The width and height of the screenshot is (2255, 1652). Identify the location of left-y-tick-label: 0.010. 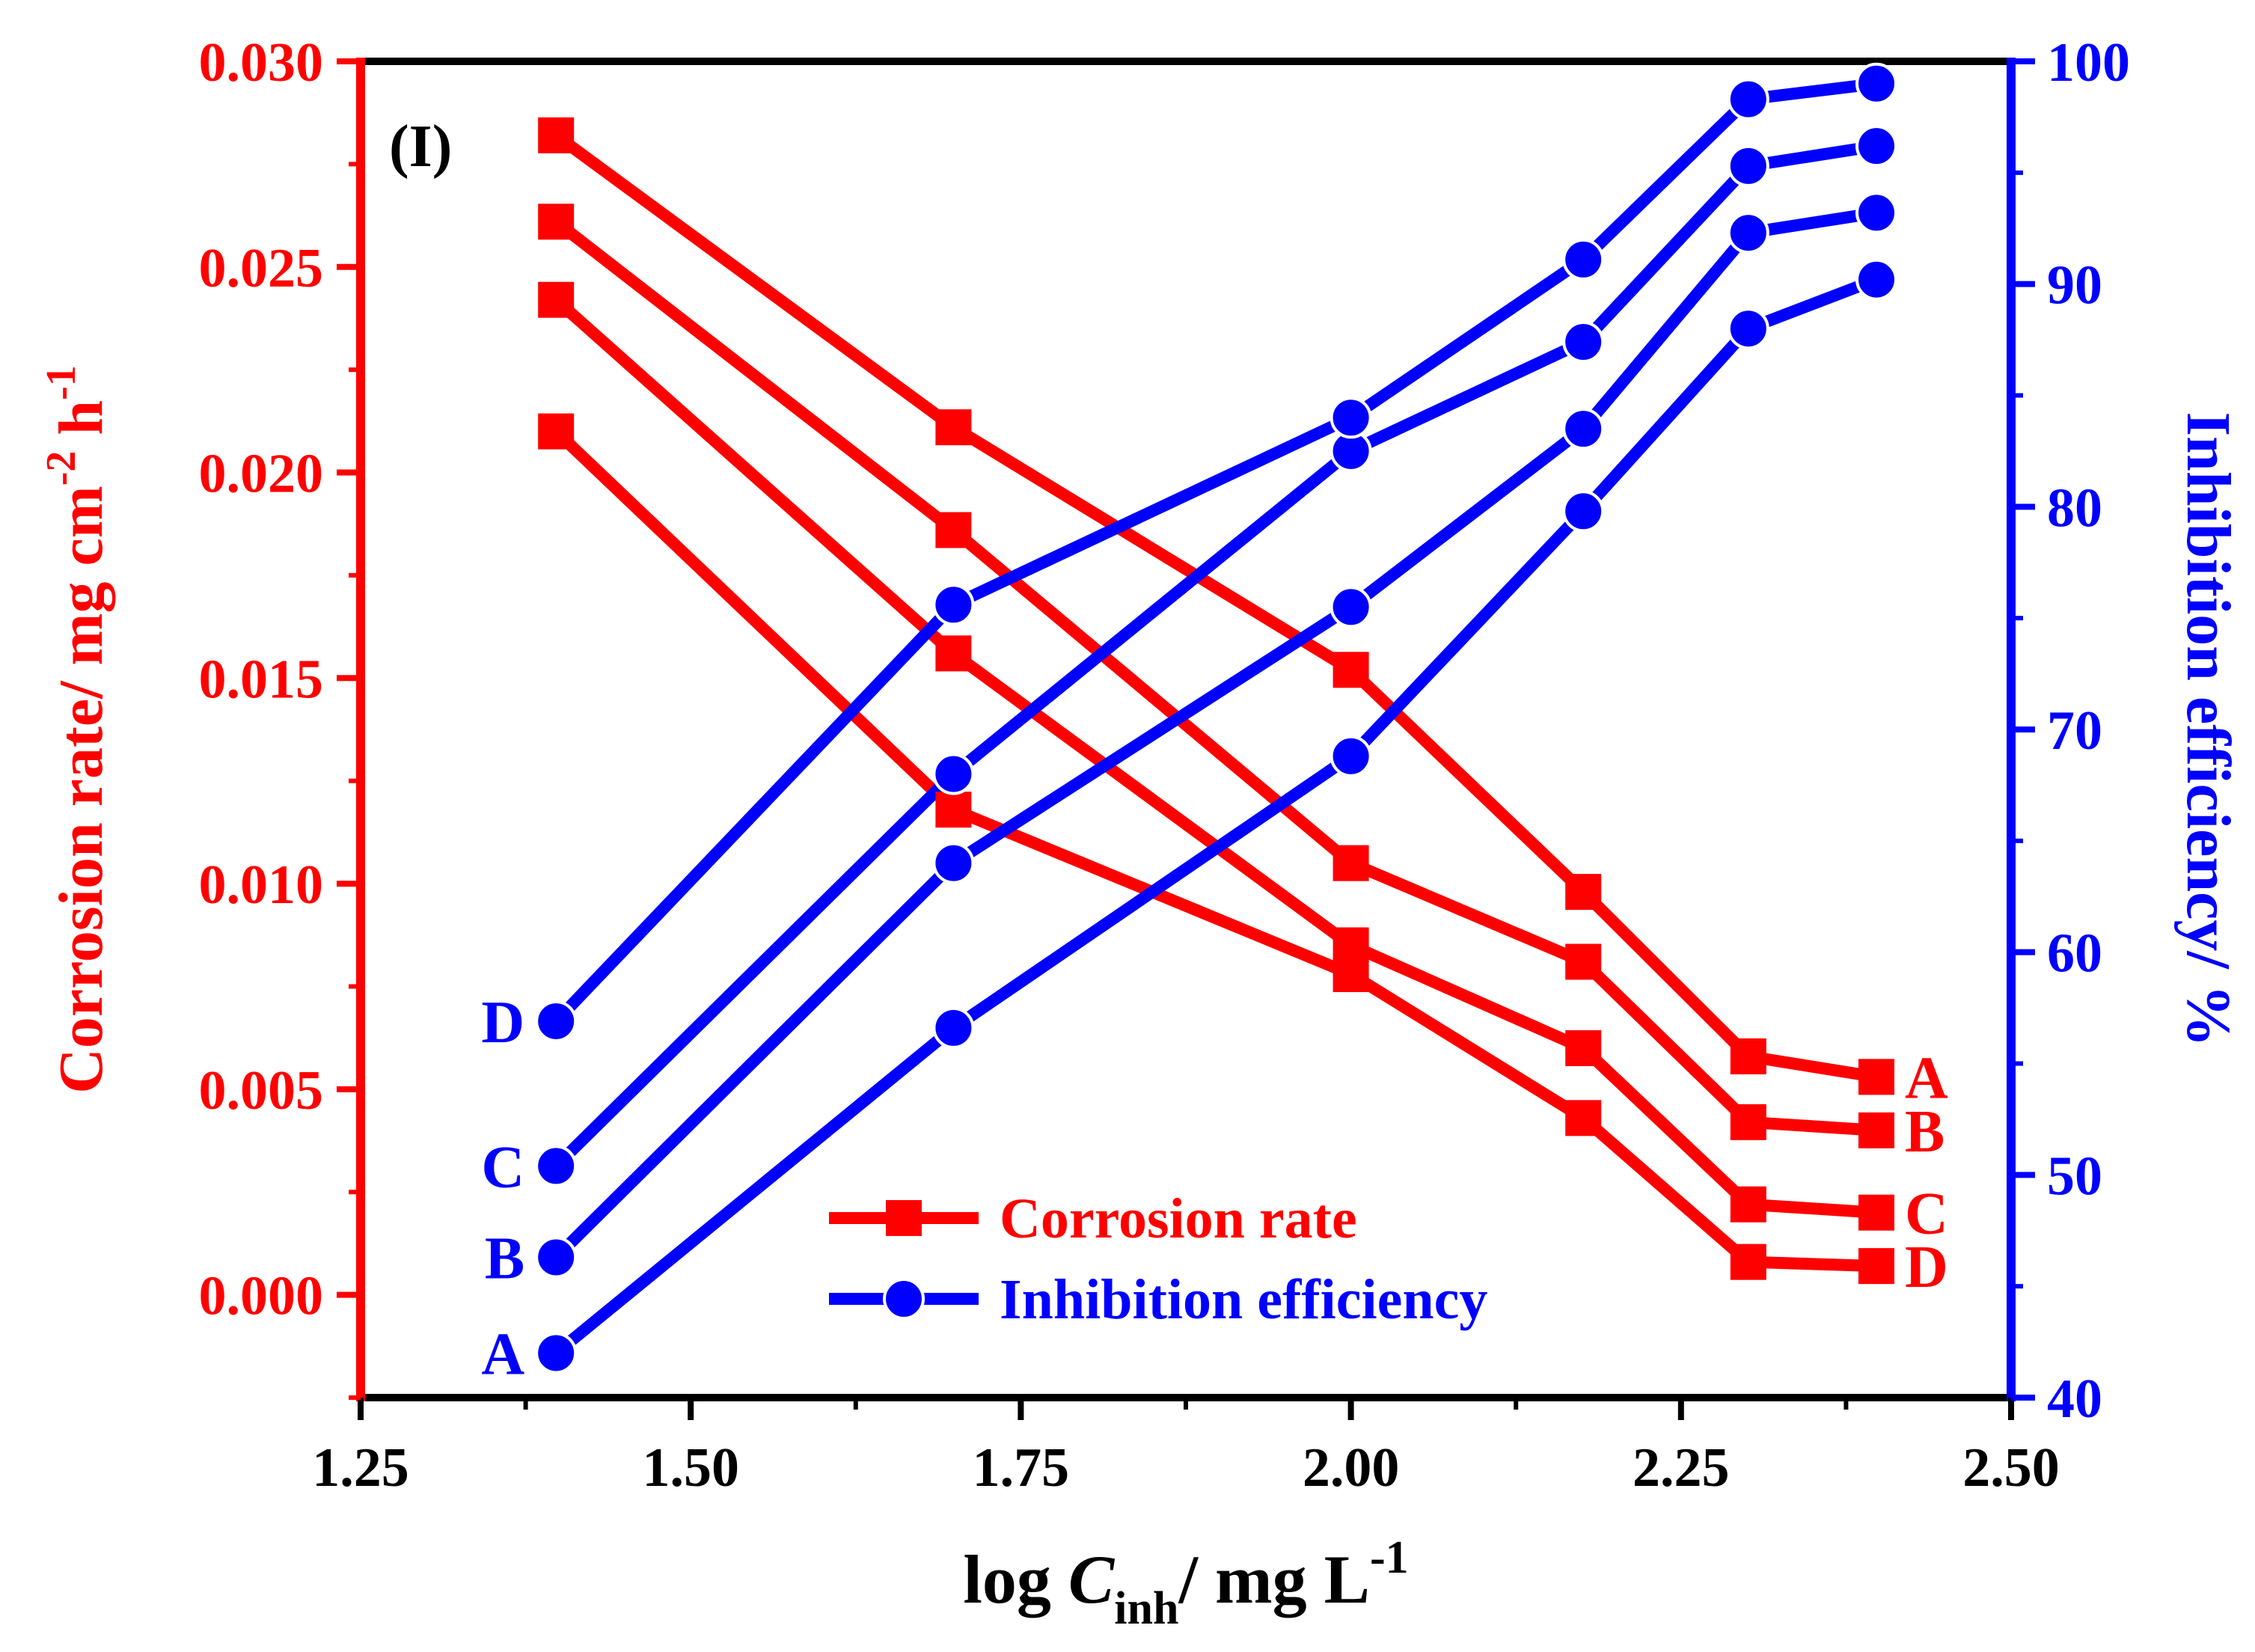
(262, 885).